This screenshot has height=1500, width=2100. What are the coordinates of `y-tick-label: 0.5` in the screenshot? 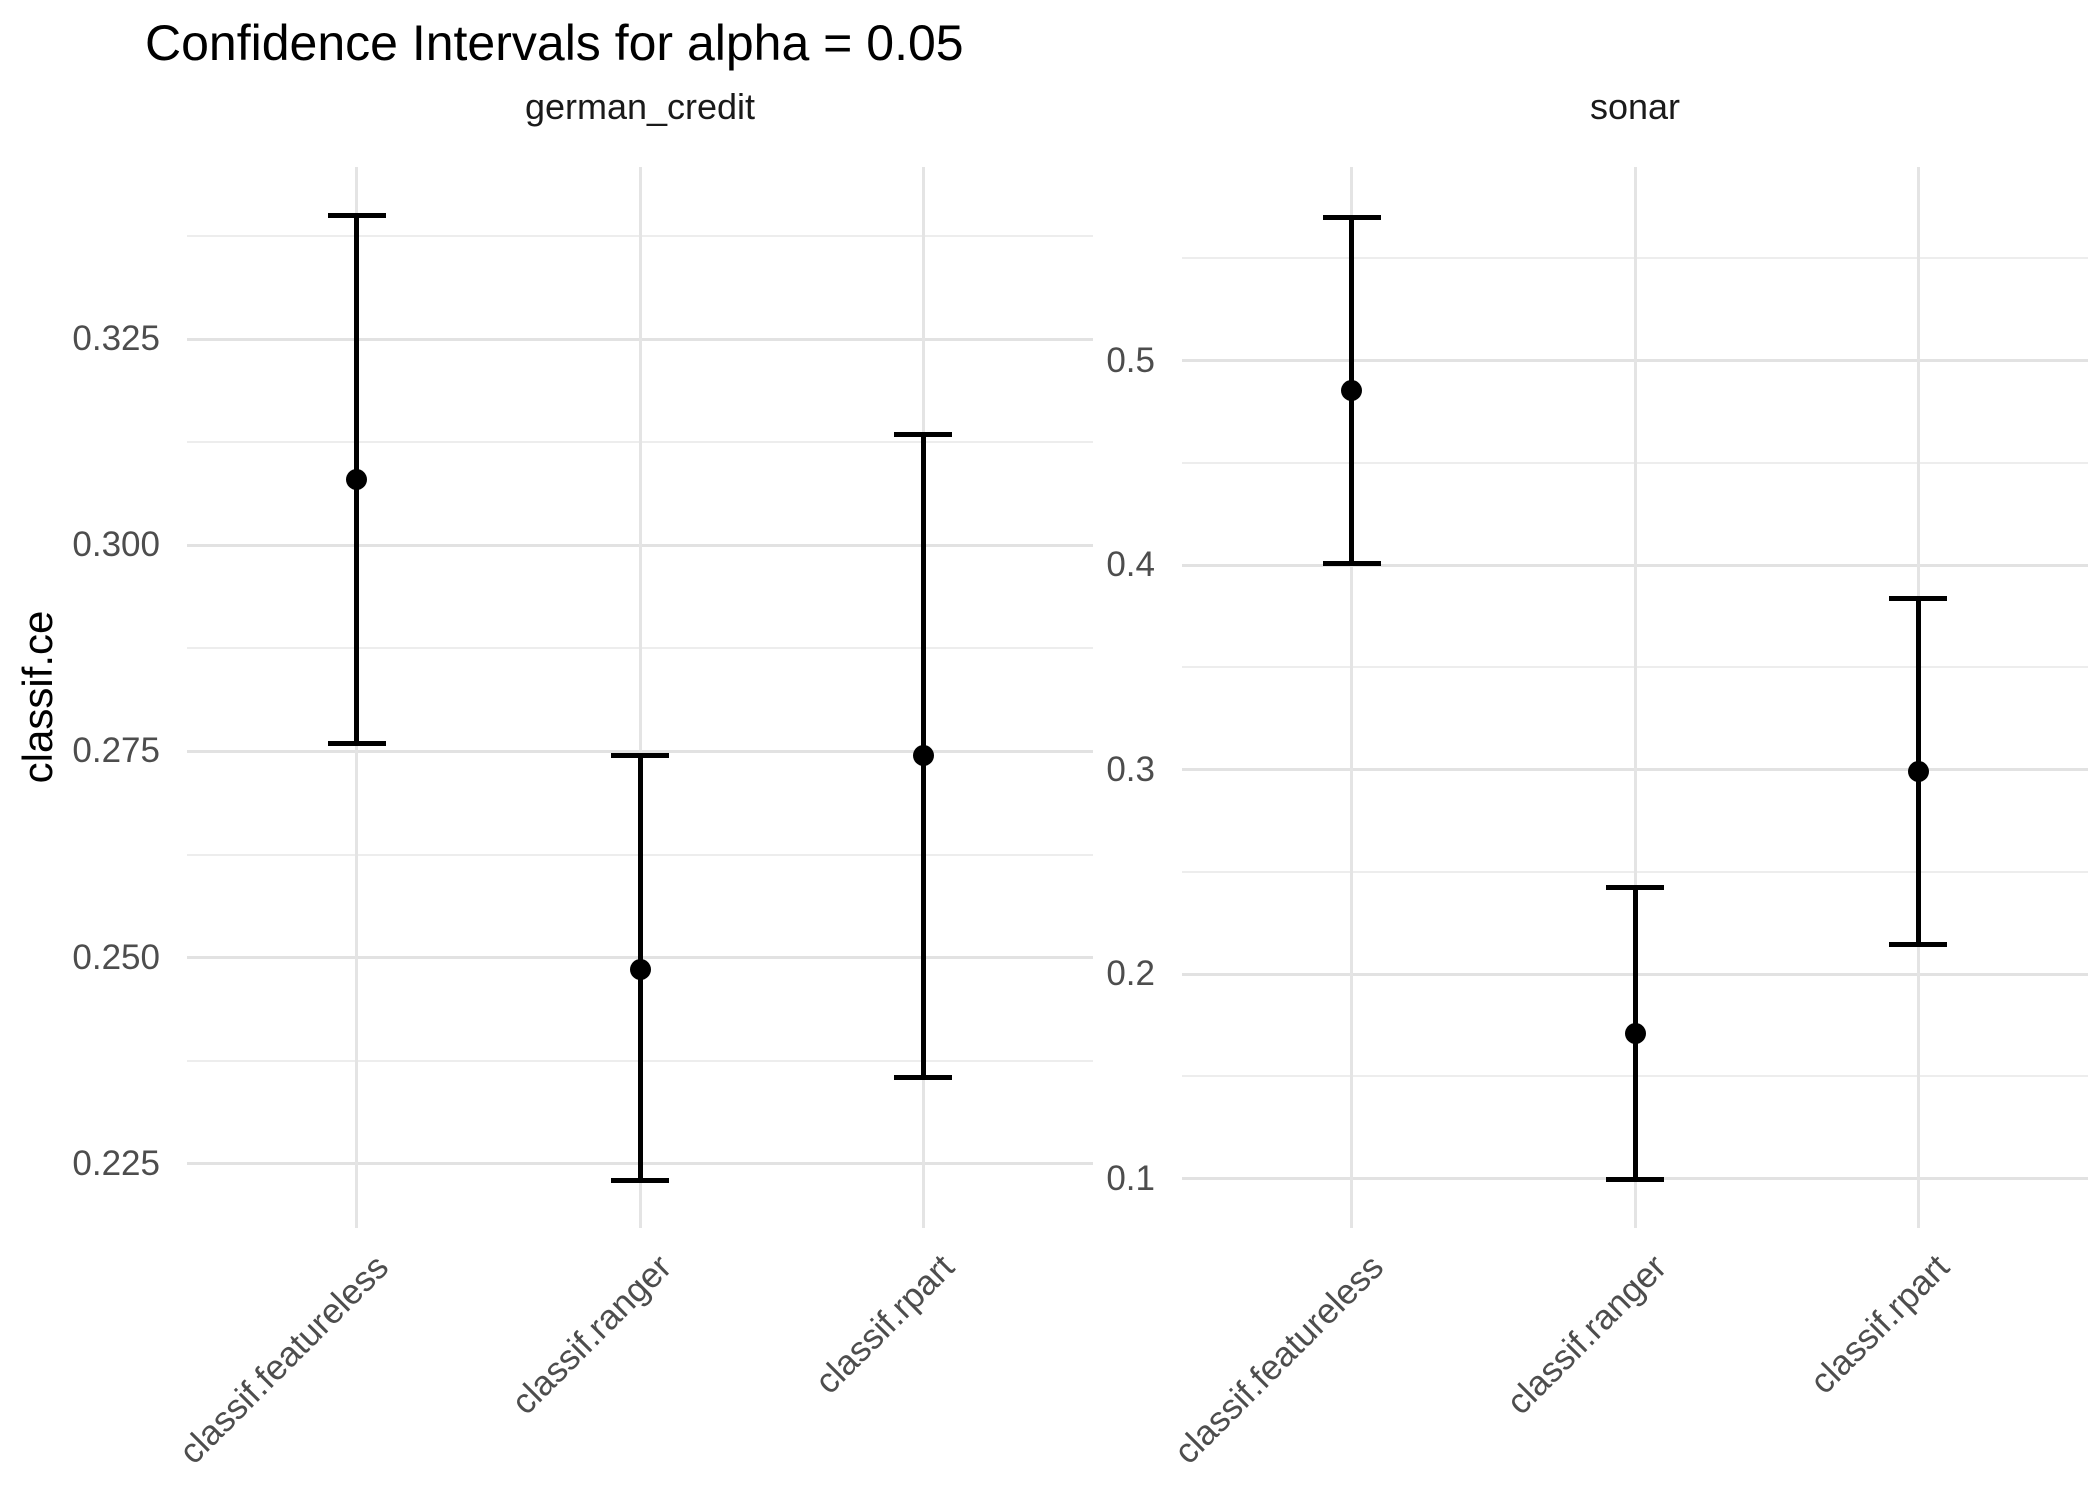 It's located at (1130, 360).